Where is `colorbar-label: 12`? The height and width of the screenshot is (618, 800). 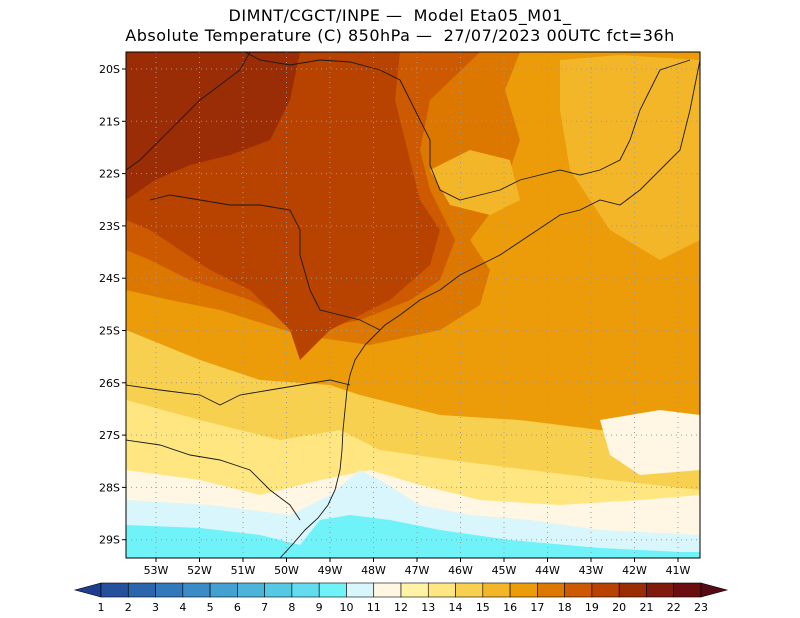 colorbar-label: 12 is located at coordinates (401, 607).